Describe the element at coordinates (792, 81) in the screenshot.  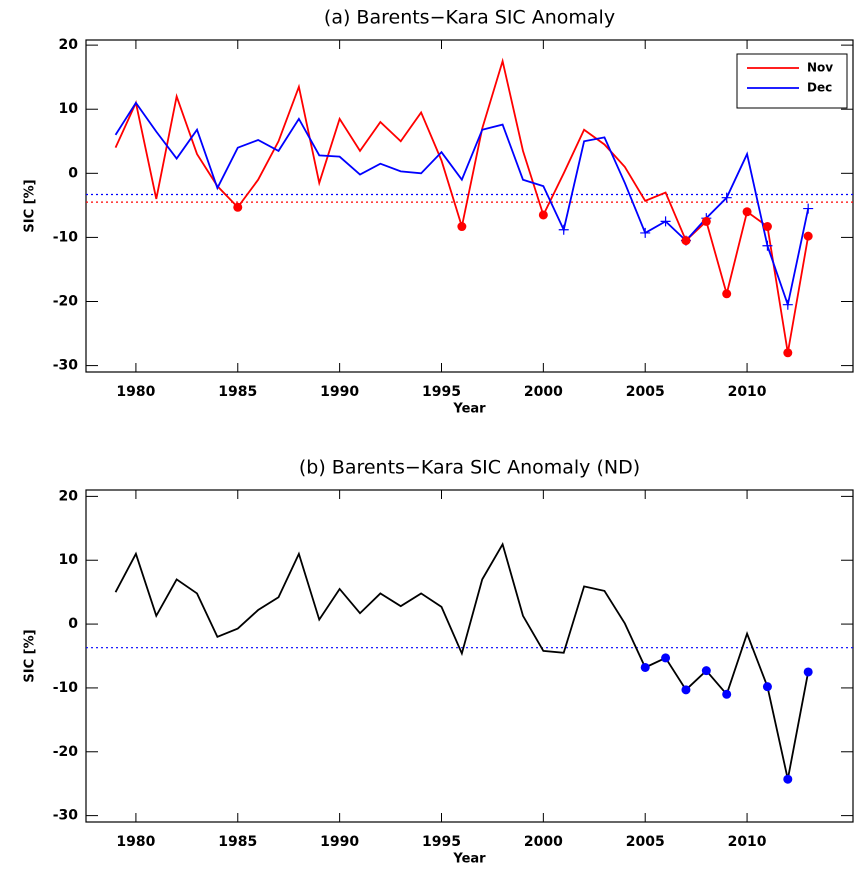
I see `legend-box` at that location.